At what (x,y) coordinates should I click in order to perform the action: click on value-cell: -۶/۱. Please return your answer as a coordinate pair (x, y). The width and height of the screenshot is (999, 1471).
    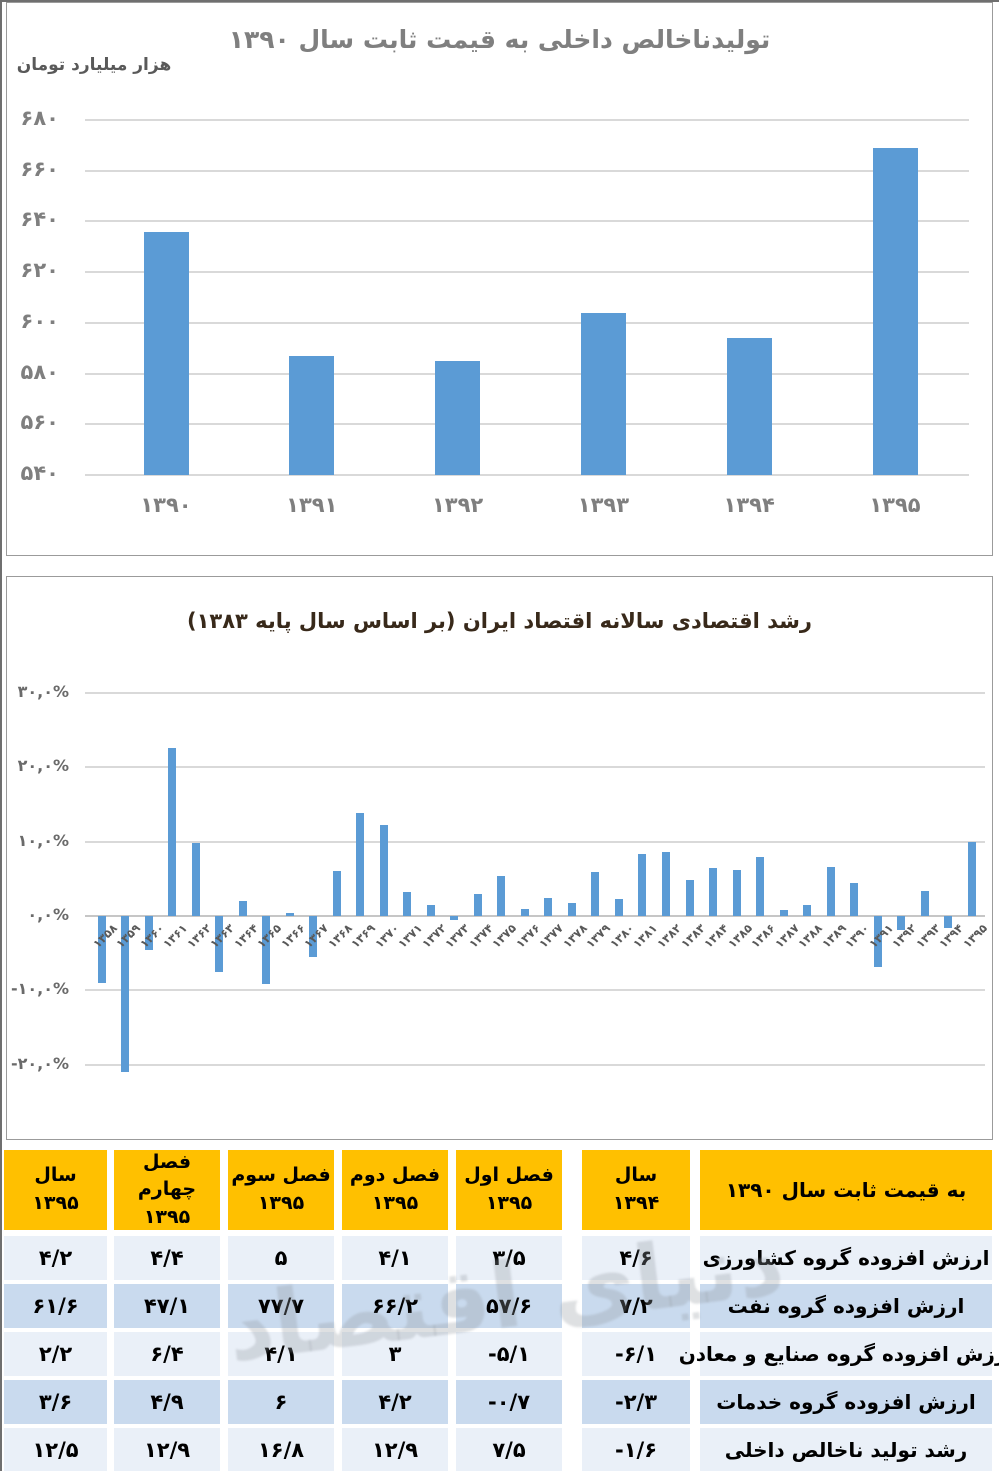
    Looking at the image, I should click on (636, 1354).